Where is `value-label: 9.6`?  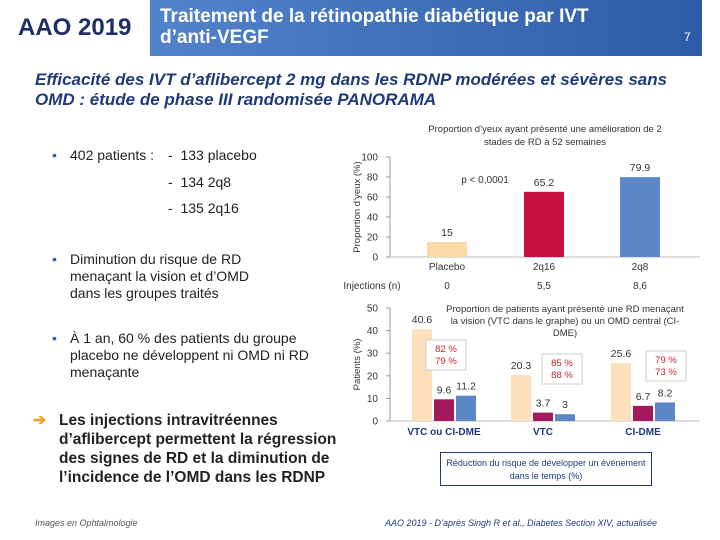
value-label: 9.6 is located at coordinates (444, 390).